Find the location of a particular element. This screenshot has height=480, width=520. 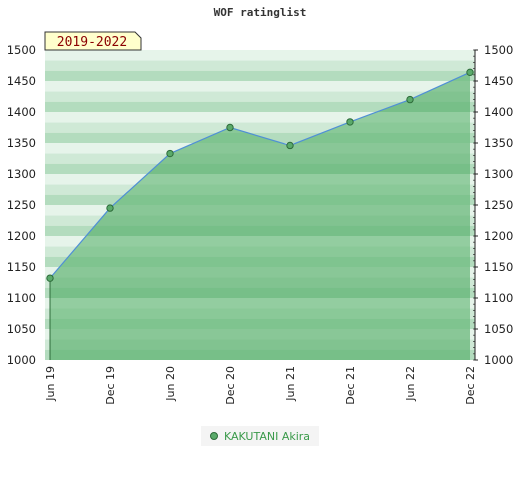

y-tick-label-right: 1450 is located at coordinates (498, 81).